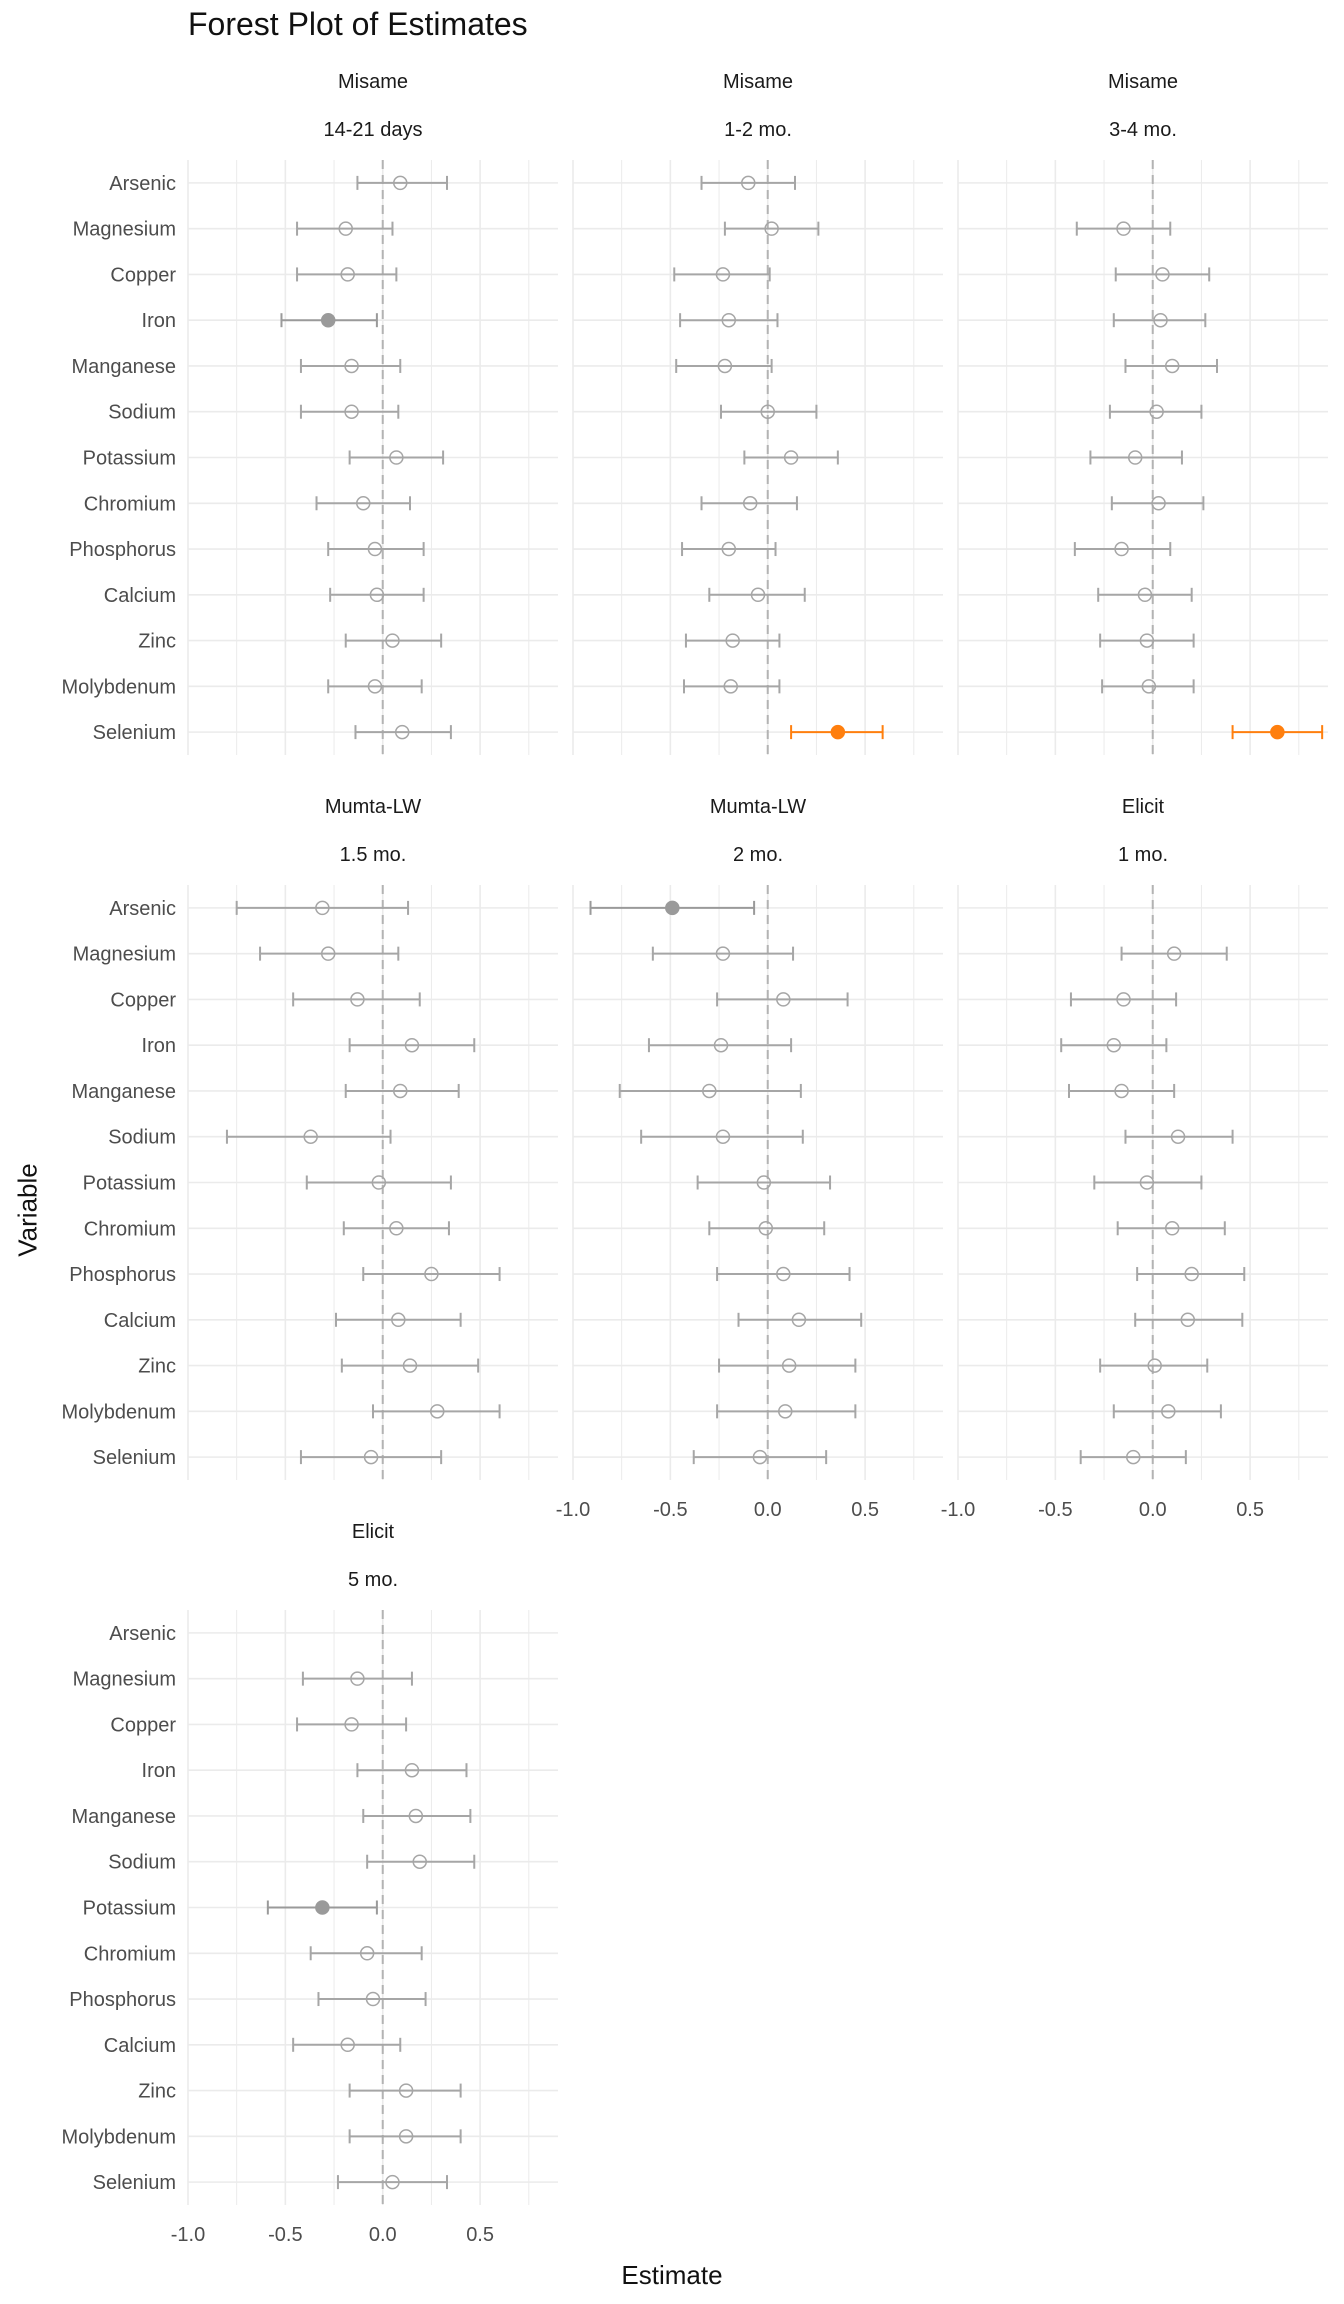 The height and width of the screenshot is (2304, 1344). Describe the element at coordinates (758, 807) in the screenshot. I see `facet-strip-study: Mumta-LW` at that location.